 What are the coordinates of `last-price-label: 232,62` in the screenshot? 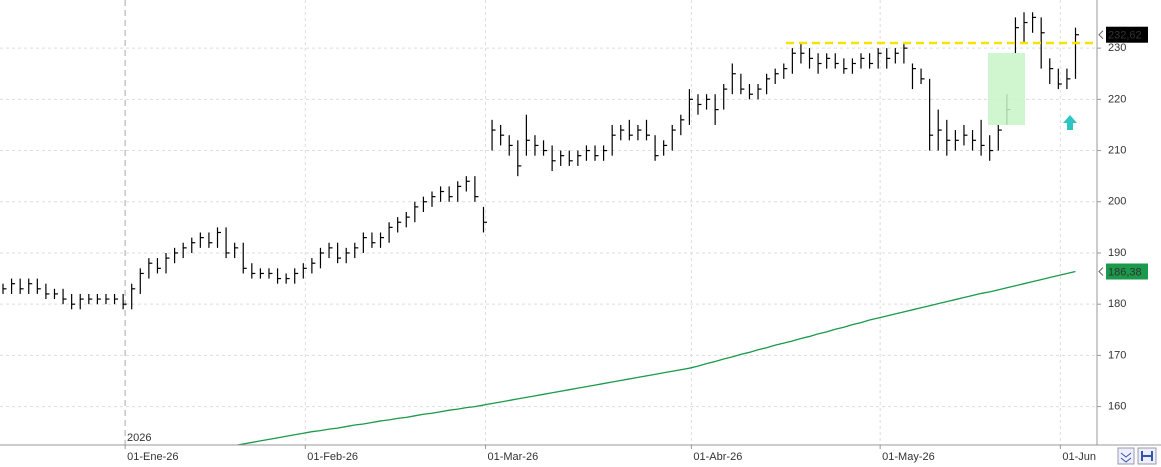 It's located at (1125, 36).